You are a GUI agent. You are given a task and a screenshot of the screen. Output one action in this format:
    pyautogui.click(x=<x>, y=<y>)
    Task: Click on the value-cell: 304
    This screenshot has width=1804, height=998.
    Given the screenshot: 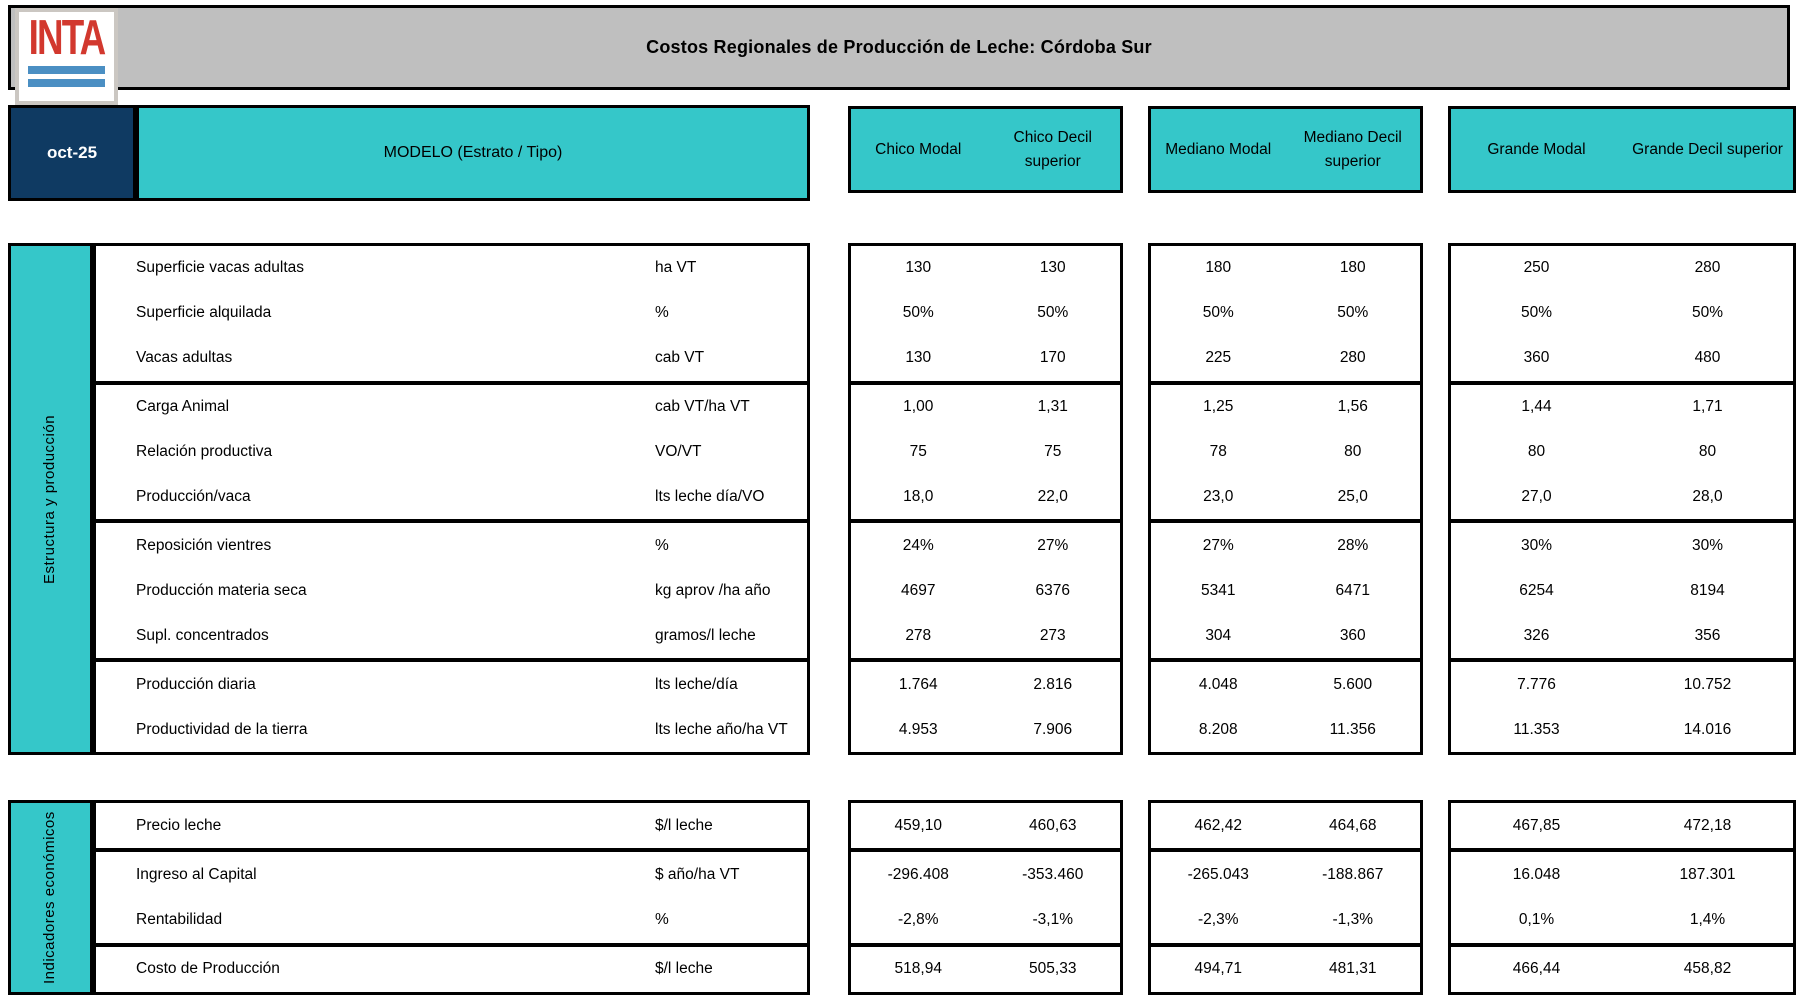 What is the action you would take?
    pyautogui.click(x=1218, y=635)
    